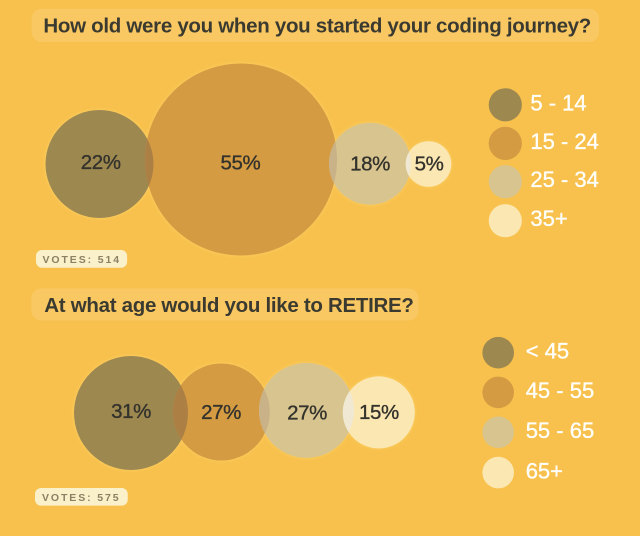 This screenshot has width=640, height=536. What do you see at coordinates (558, 102) in the screenshot?
I see `svg-text: 5 - 14` at bounding box center [558, 102].